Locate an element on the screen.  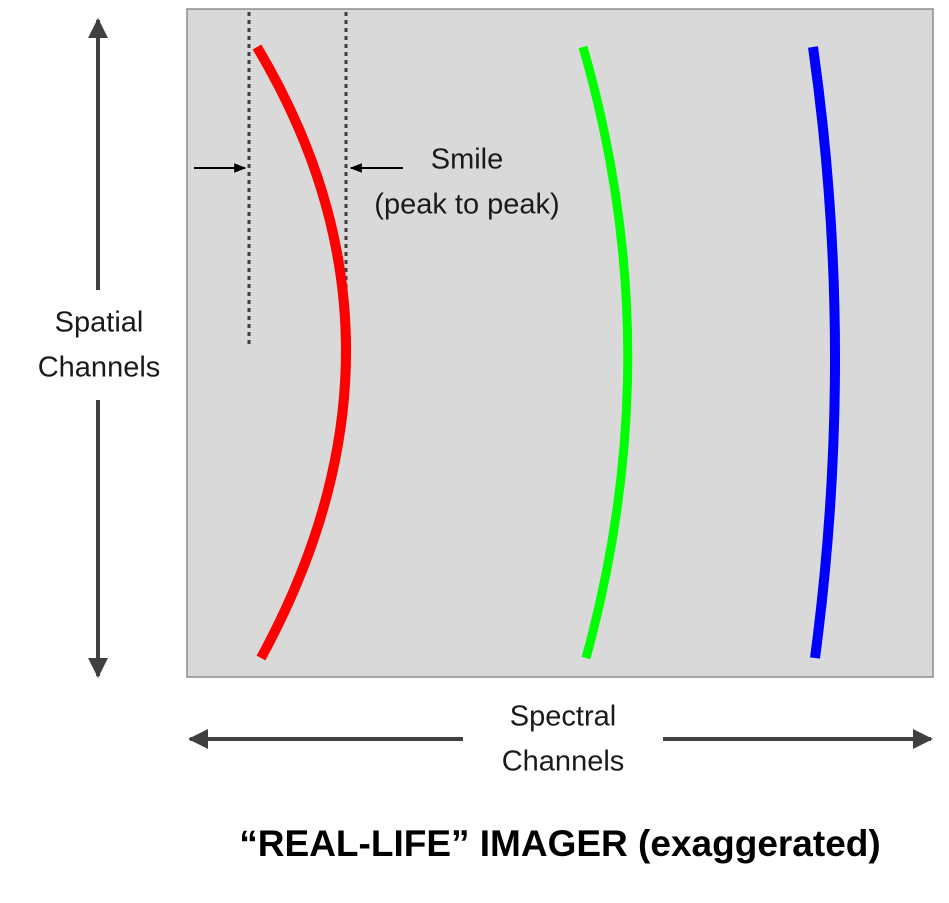
green-line is located at coordinates (605, 352).